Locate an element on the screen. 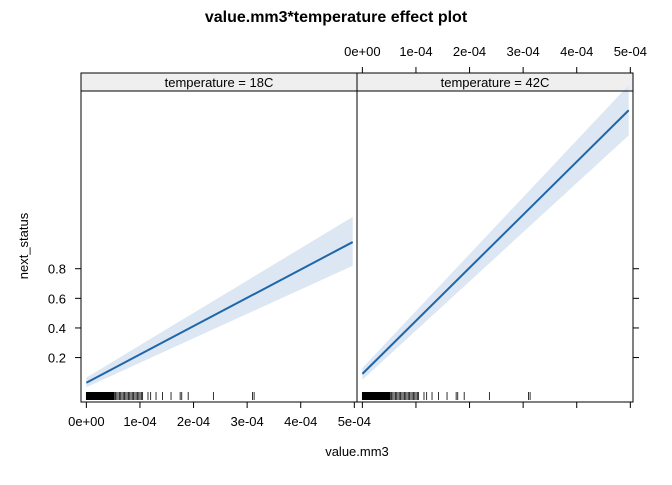 The image size is (672, 485). fitted-line is located at coordinates (219, 312).